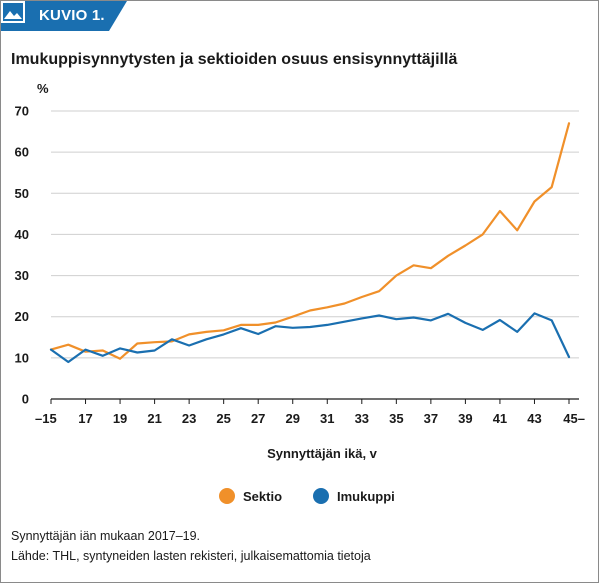 The image size is (599, 583). What do you see at coordinates (327, 418) in the screenshot?
I see `x-tick-label: 31` at bounding box center [327, 418].